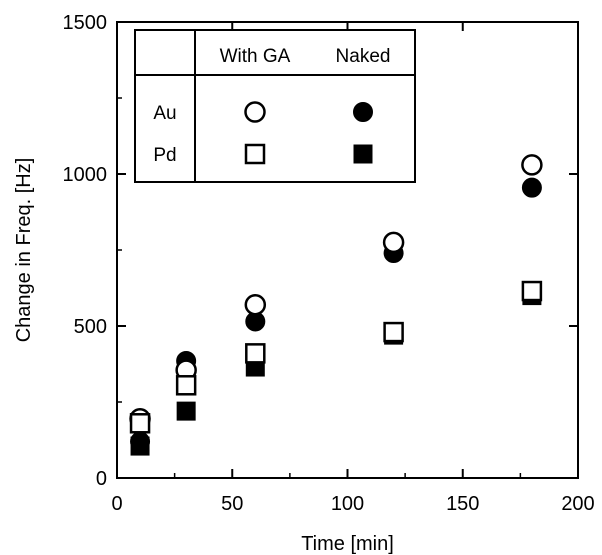 Image resolution: width=602 pixels, height=555 pixels. I want to click on legend-row-pd: Pd, so click(164, 155).